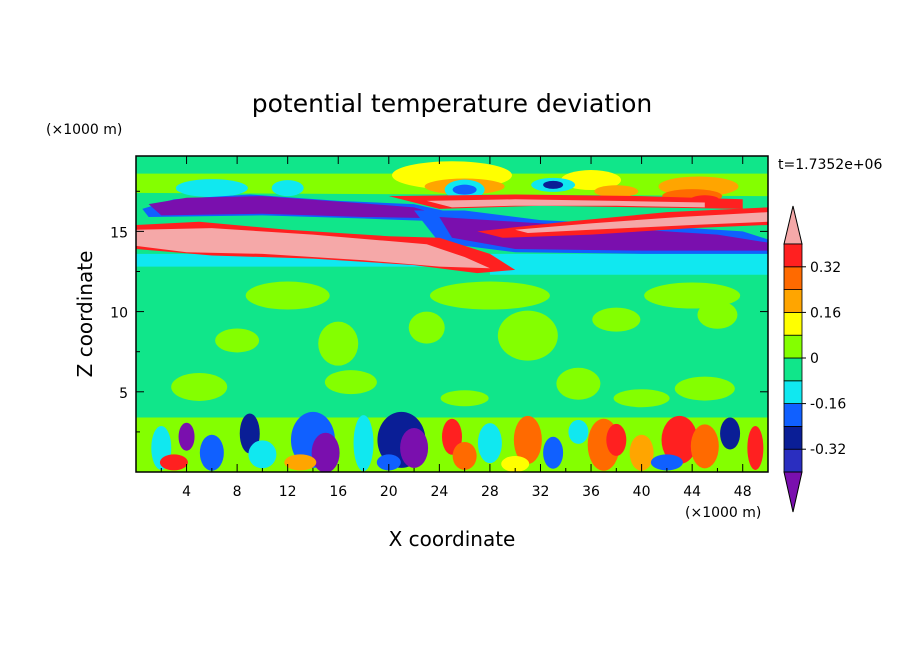 This screenshot has width=904, height=654. What do you see at coordinates (793, 225) in the screenshot?
I see `colorbar-extend-max` at bounding box center [793, 225].